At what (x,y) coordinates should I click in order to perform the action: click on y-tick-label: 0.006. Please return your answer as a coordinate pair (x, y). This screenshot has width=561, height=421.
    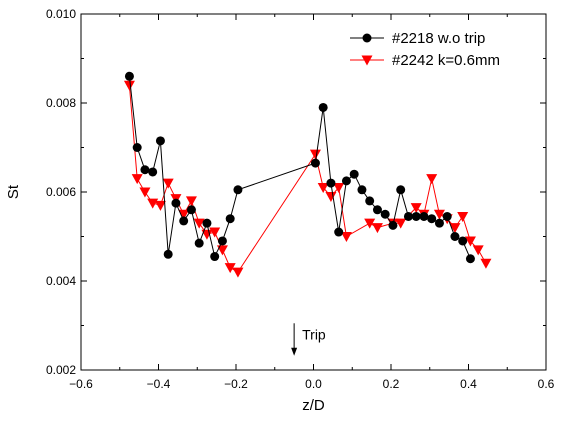
    Looking at the image, I should click on (61, 192).